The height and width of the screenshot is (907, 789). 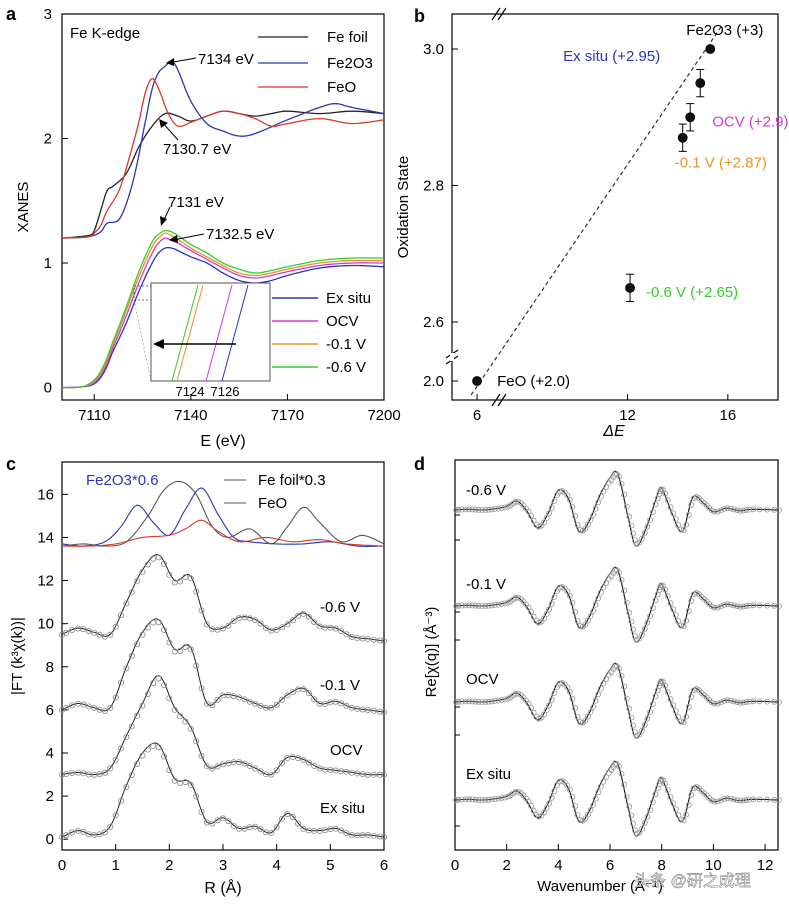 I want to click on panel-c-ytick-label-12: 12, so click(x=45, y=581).